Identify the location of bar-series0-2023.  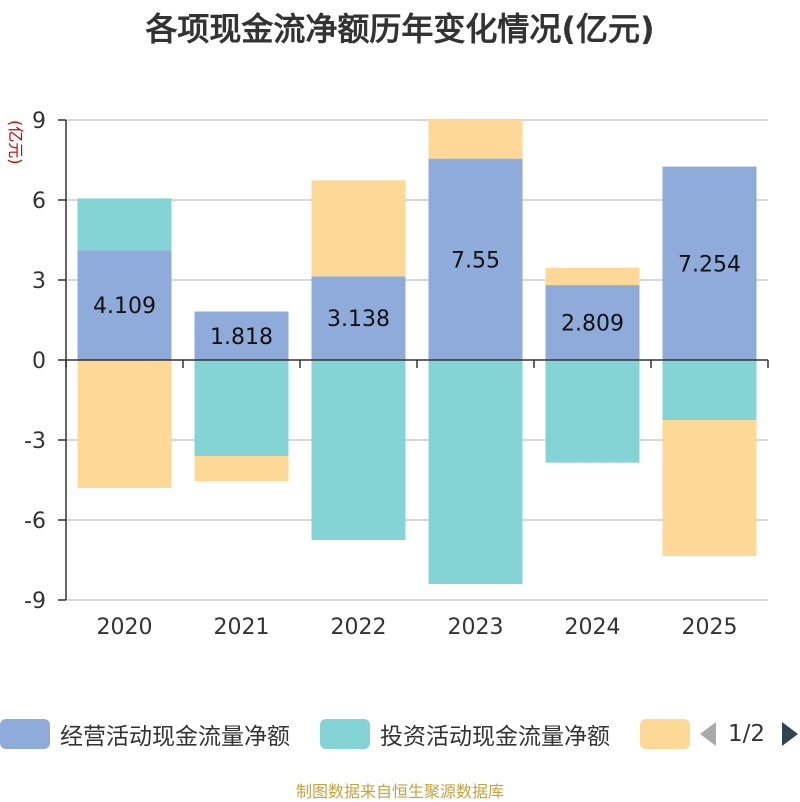
(475, 259).